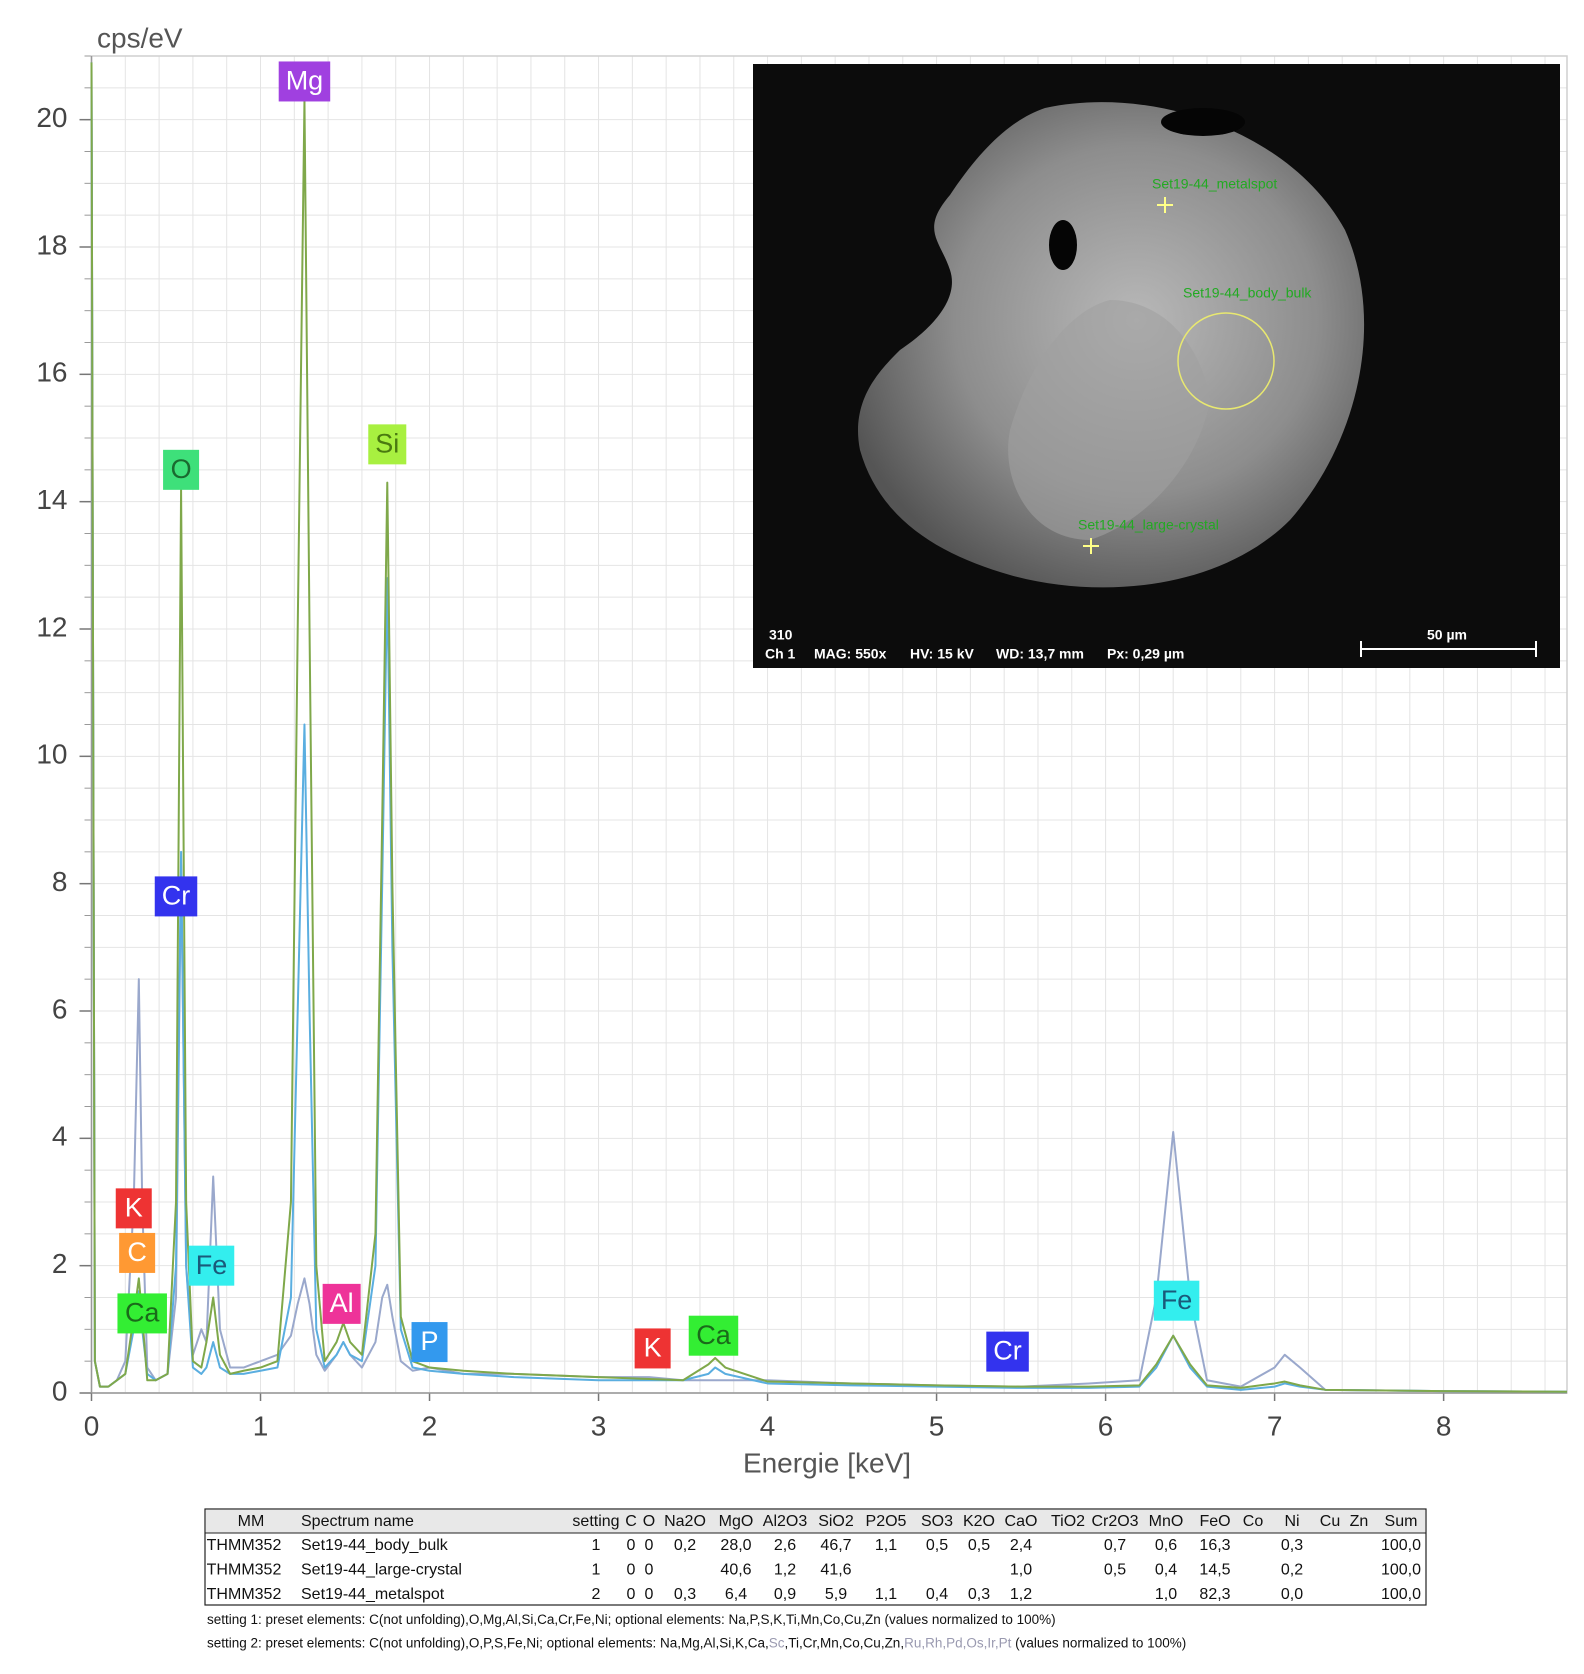 Image resolution: width=1584 pixels, height=1674 pixels. I want to click on column-header: CaO, so click(1021, 1521).